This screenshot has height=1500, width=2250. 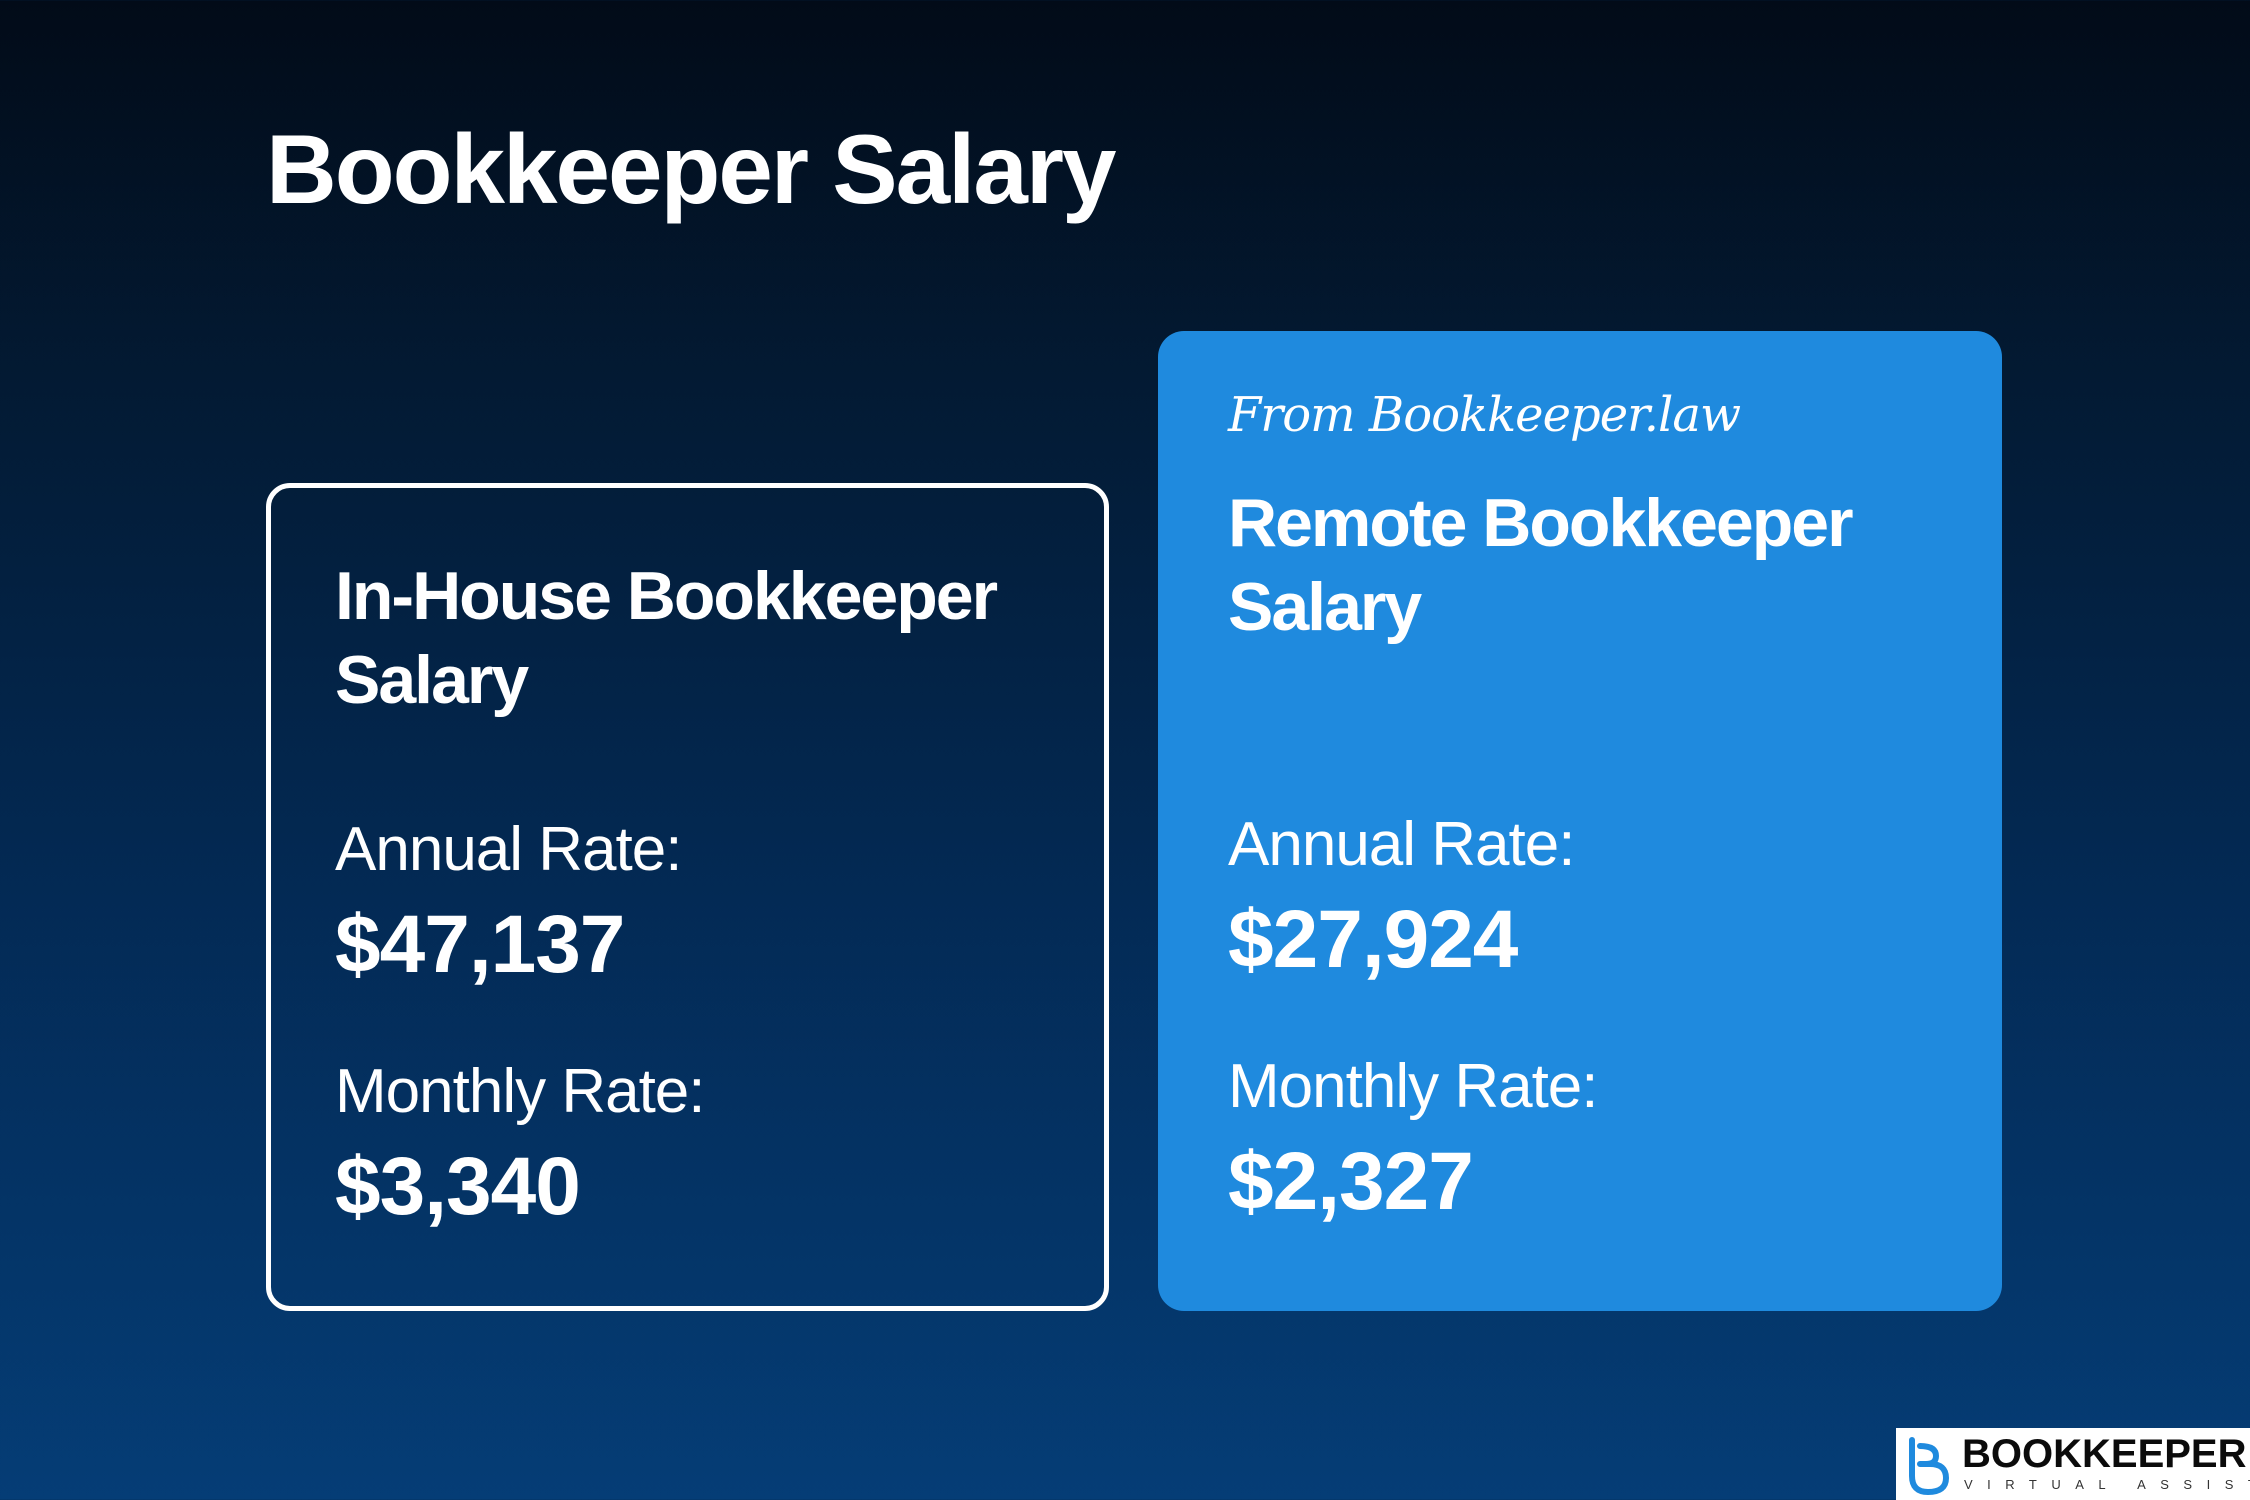 What do you see at coordinates (1413, 1086) in the screenshot?
I see `remote-monthly-rate-label: Monthly Rate:` at bounding box center [1413, 1086].